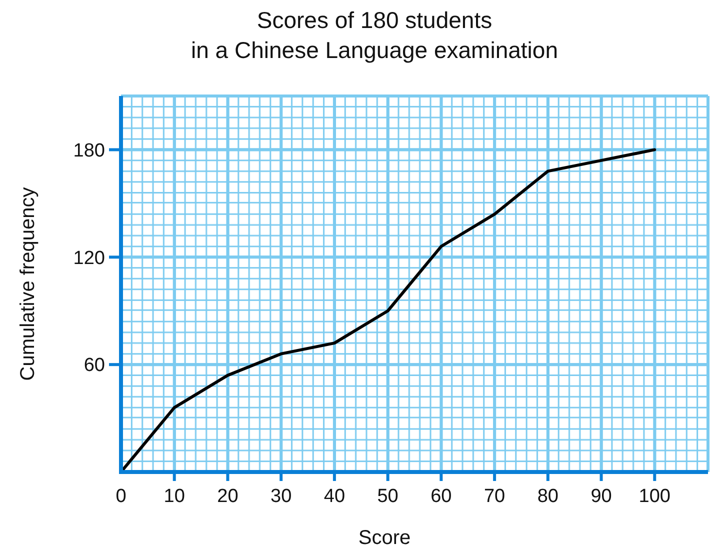 This screenshot has height=552, width=715. What do you see at coordinates (94, 365) in the screenshot?
I see `y-tick-label: 60` at bounding box center [94, 365].